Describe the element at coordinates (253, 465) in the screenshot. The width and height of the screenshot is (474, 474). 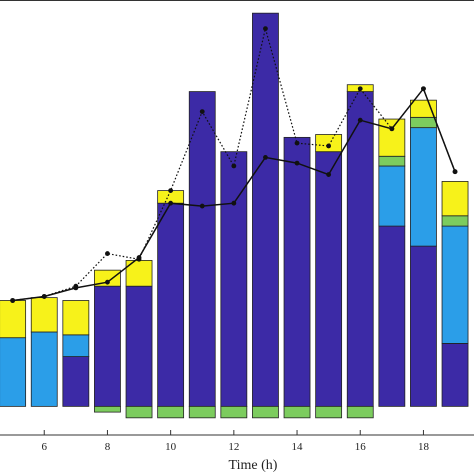
I see `x-axis-title: Time (h)` at that location.